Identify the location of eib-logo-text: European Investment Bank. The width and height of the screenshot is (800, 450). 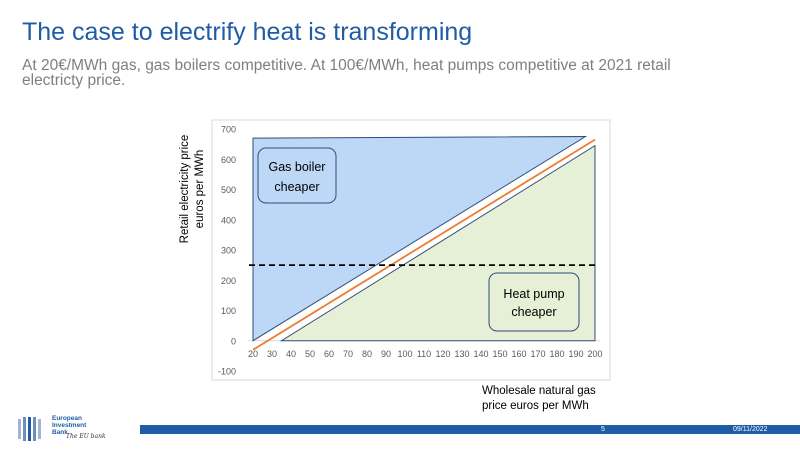
(69, 425).